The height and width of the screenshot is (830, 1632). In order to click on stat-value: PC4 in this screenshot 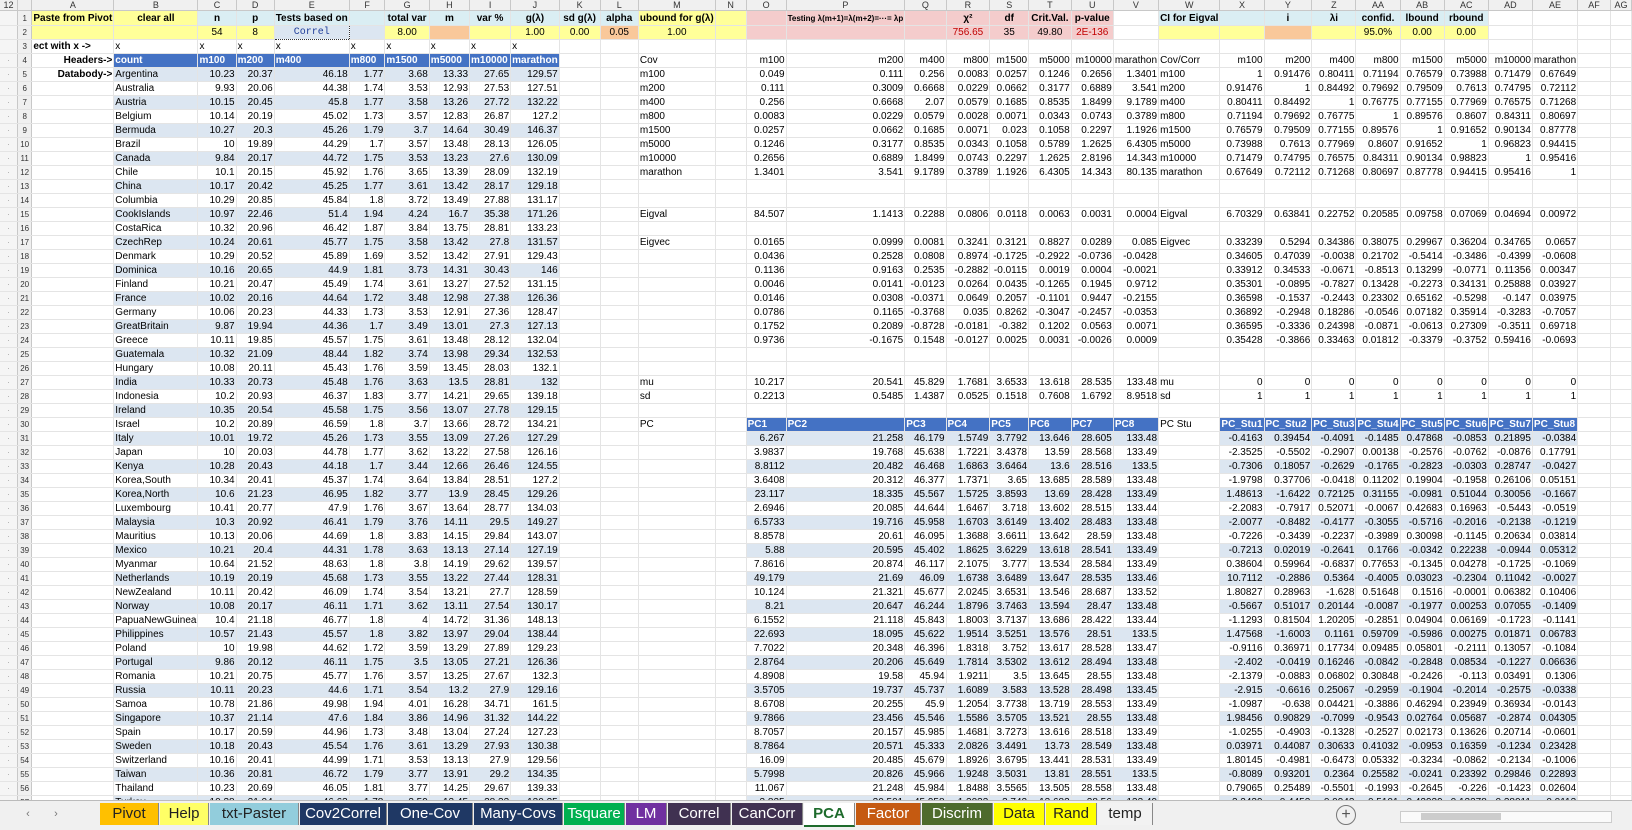, I will do `click(968, 424)`.